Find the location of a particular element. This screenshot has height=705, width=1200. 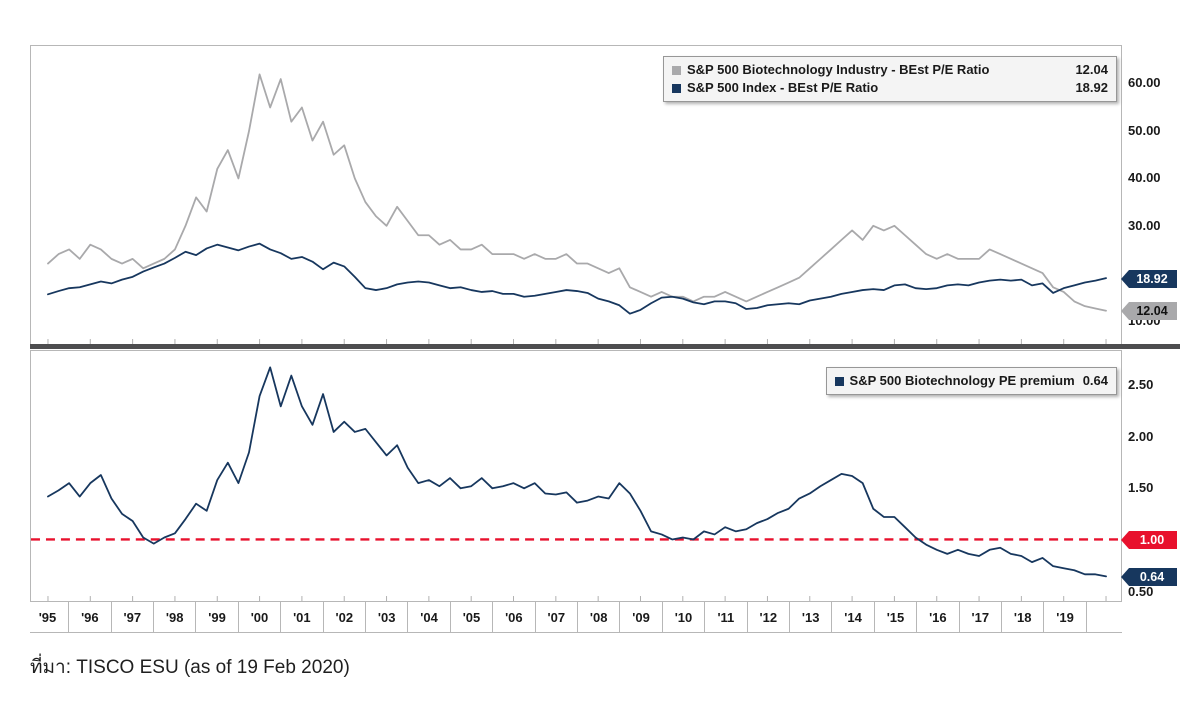

year-label: '11 is located at coordinates (725, 617).